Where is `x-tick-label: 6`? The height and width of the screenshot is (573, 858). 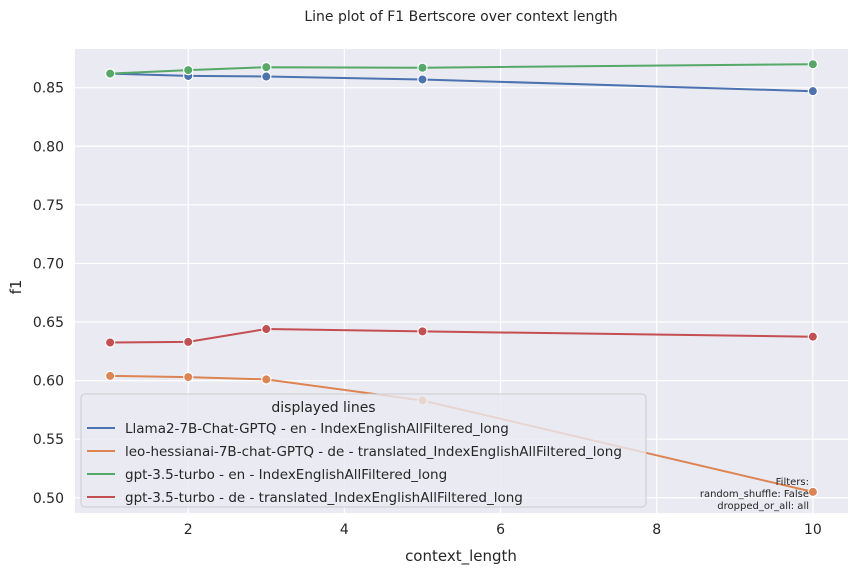
x-tick-label: 6 is located at coordinates (500, 530).